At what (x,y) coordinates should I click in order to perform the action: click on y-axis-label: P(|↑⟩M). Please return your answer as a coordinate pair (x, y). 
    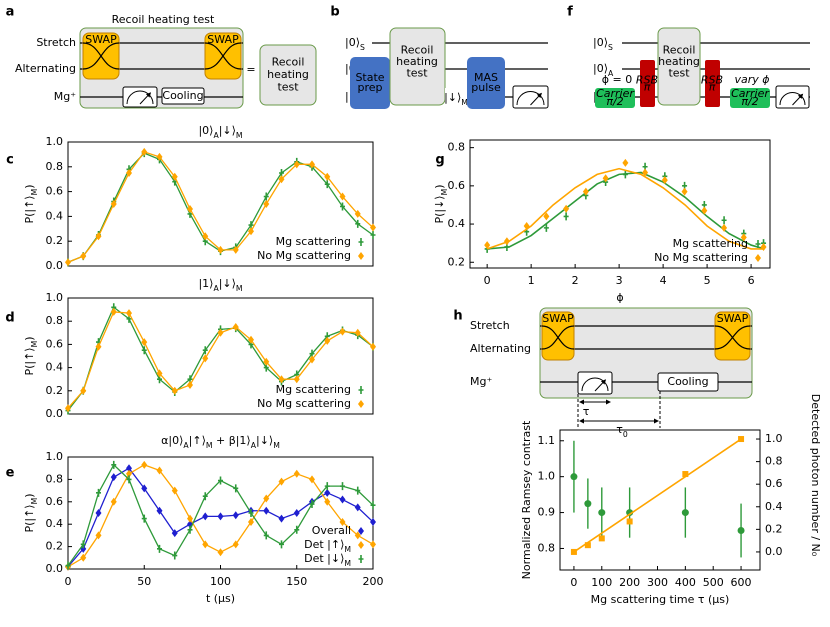
    Looking at the image, I should click on (31, 512).